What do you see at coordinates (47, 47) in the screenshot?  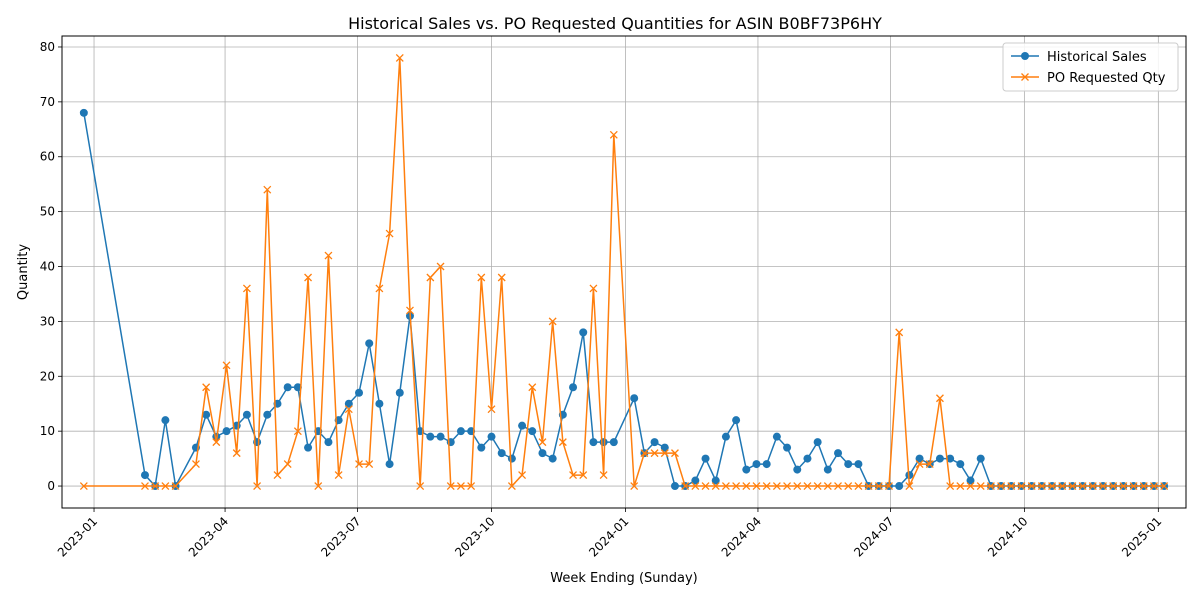 I see `y-tick-label: 80` at bounding box center [47, 47].